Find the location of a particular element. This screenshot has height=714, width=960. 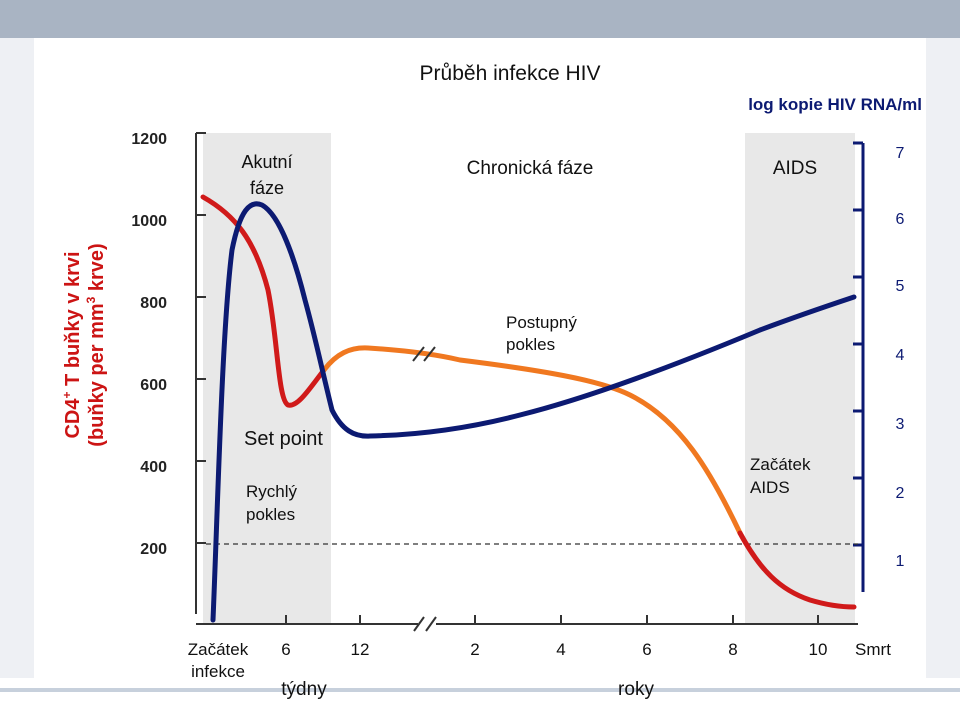

acute-phase-label: Akutní is located at coordinates (266, 162).